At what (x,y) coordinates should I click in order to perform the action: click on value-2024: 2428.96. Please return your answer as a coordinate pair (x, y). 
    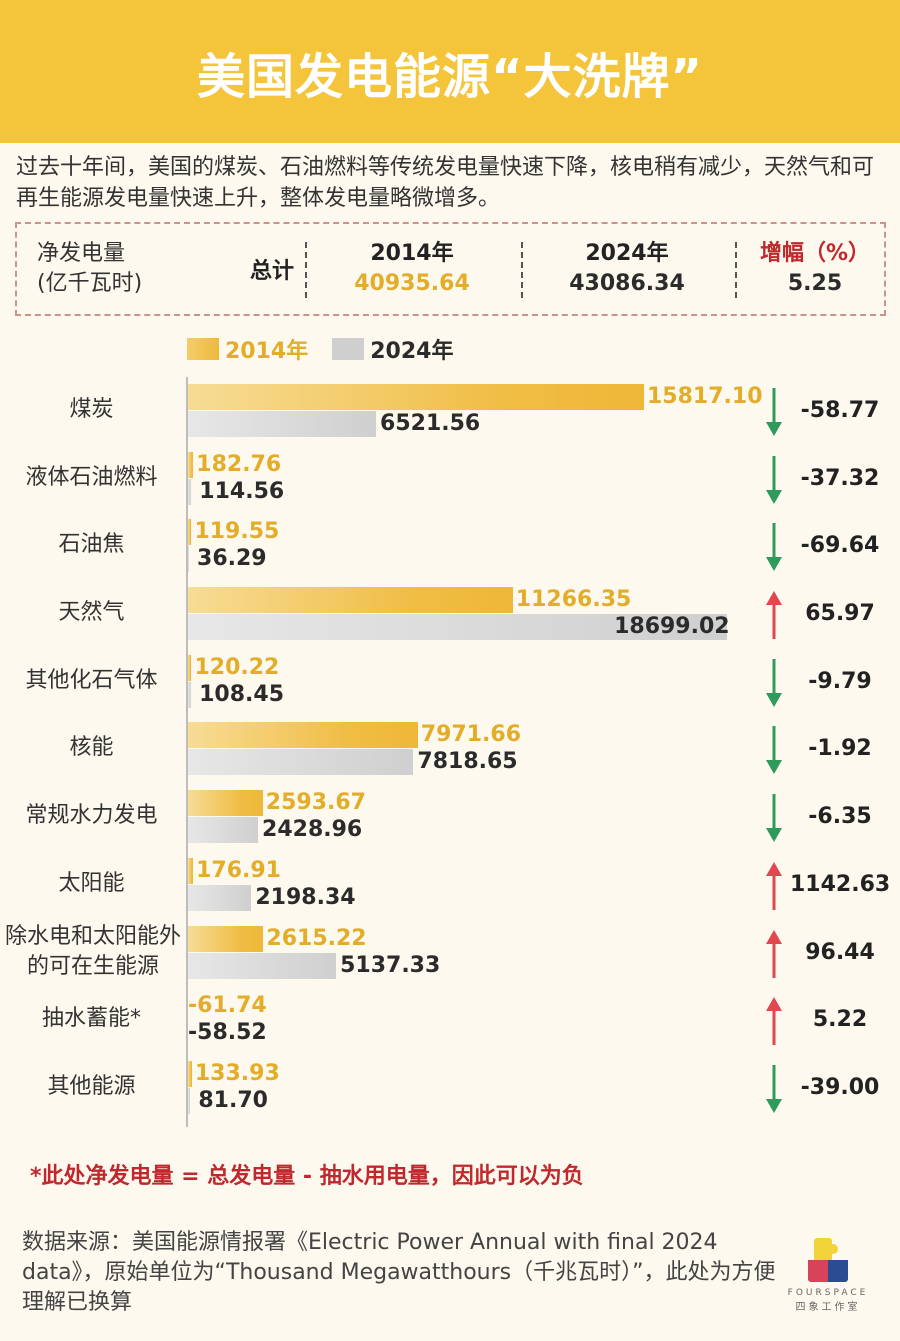
    Looking at the image, I should click on (312, 830).